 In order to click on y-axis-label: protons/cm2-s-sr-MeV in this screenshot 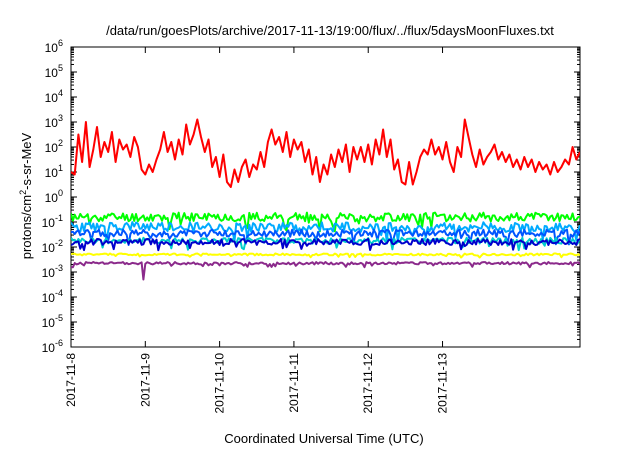, I will do `click(26, 195)`.